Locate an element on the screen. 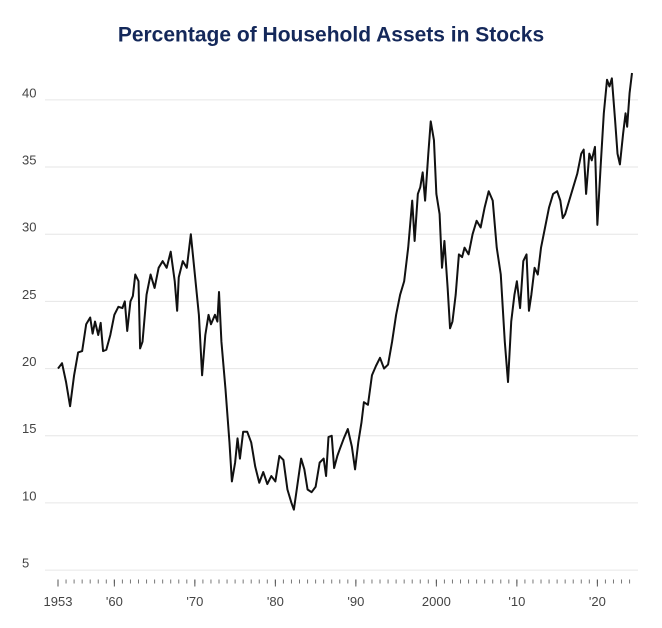  y-tick-label: 10 is located at coordinates (29, 495).